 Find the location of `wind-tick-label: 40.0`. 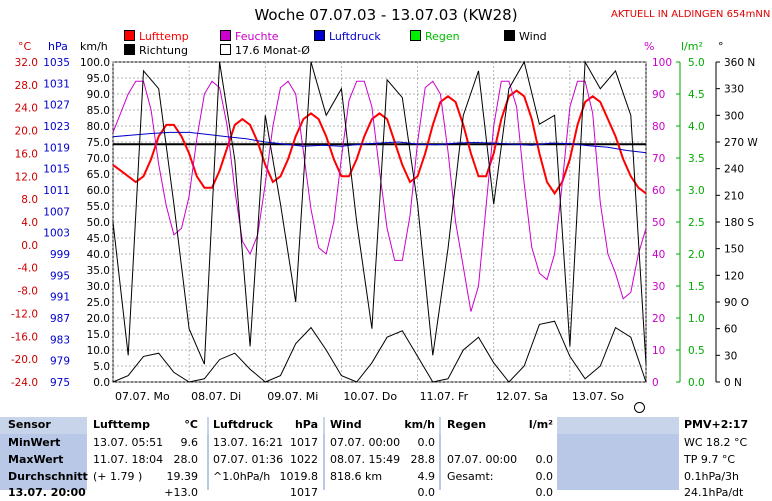

wind-tick-label: 40.0 is located at coordinates (98, 255).